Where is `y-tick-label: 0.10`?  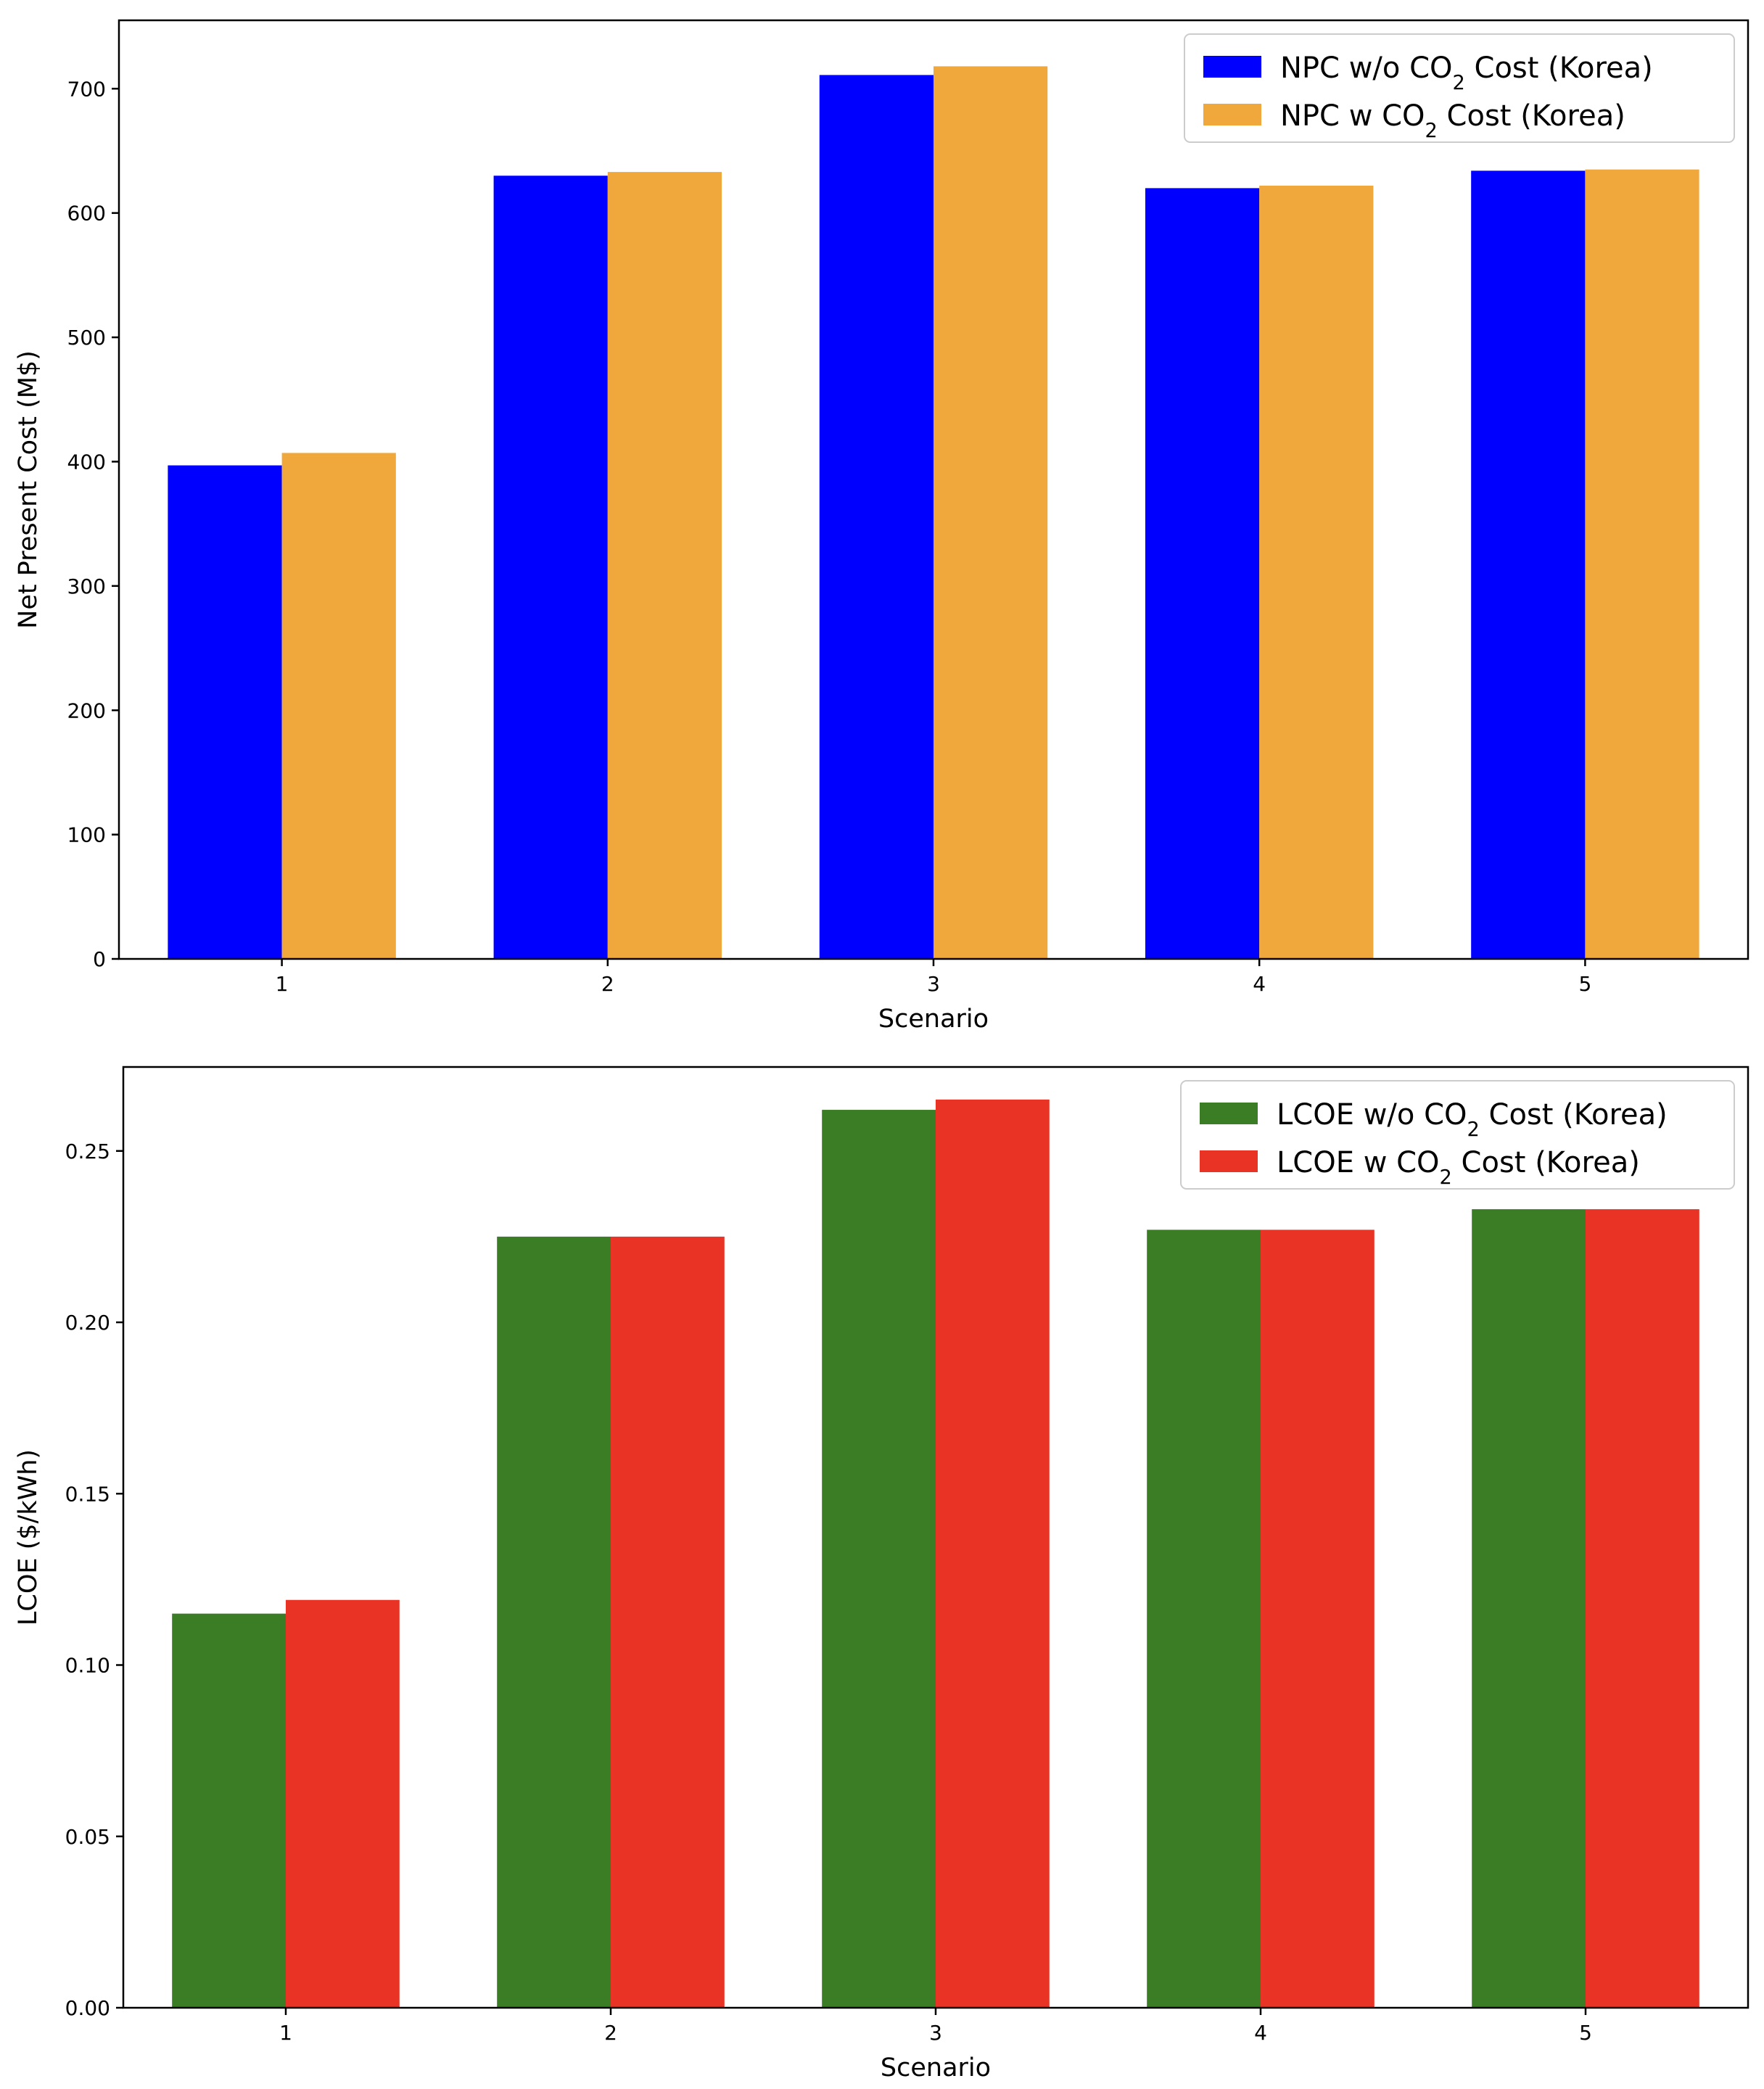 y-tick-label: 0.10 is located at coordinates (87, 1666).